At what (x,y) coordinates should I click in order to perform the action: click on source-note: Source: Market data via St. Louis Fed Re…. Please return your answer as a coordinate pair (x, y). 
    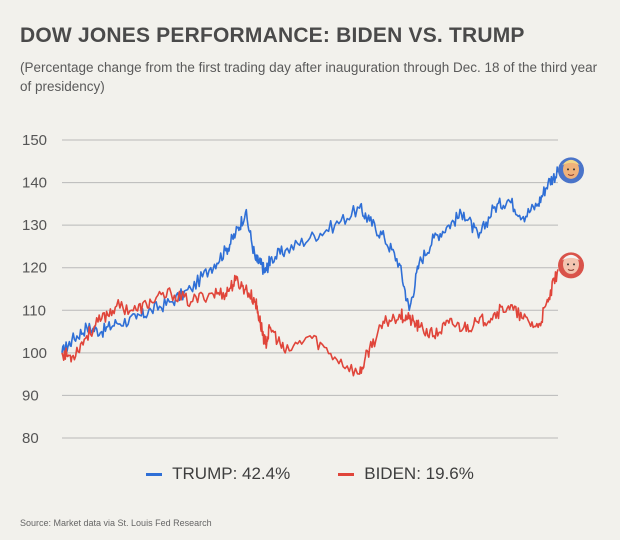
    Looking at the image, I should click on (116, 523).